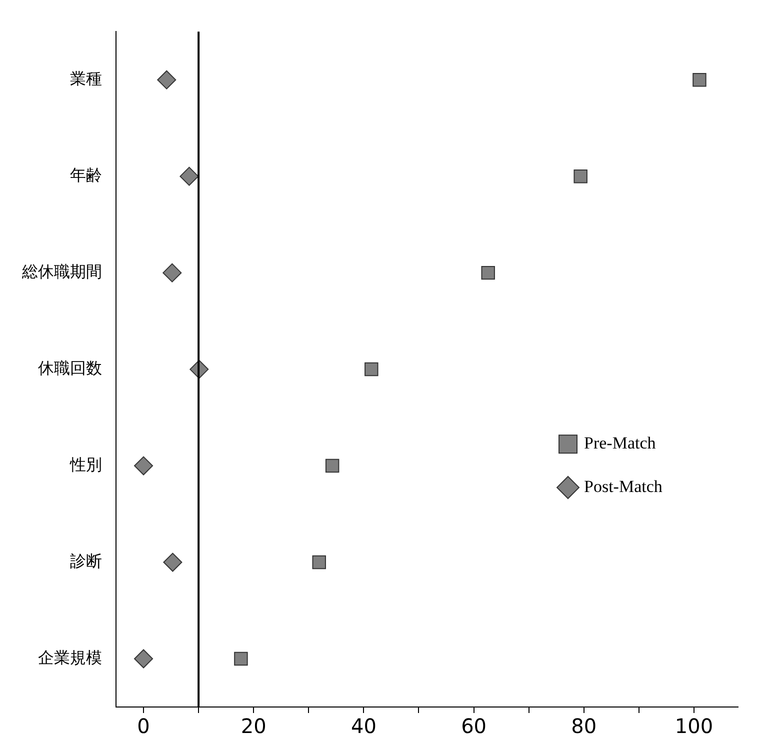 The image size is (757, 751). I want to click on y-tick-label: 業種, so click(86, 78).